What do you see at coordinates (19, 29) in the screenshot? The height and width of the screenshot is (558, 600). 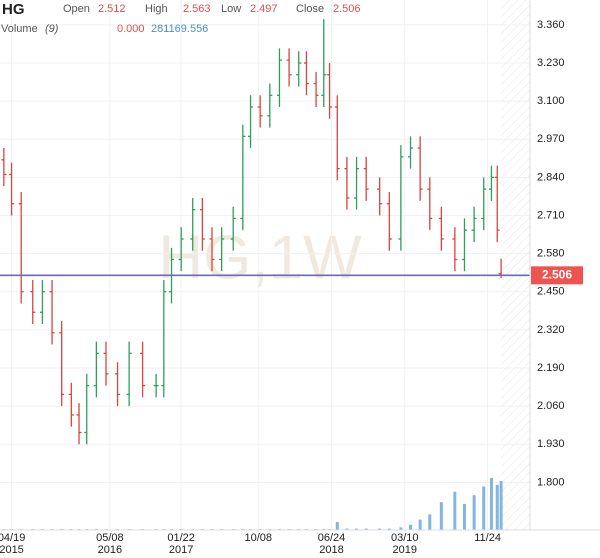 I see `volume-label: Volume` at bounding box center [19, 29].